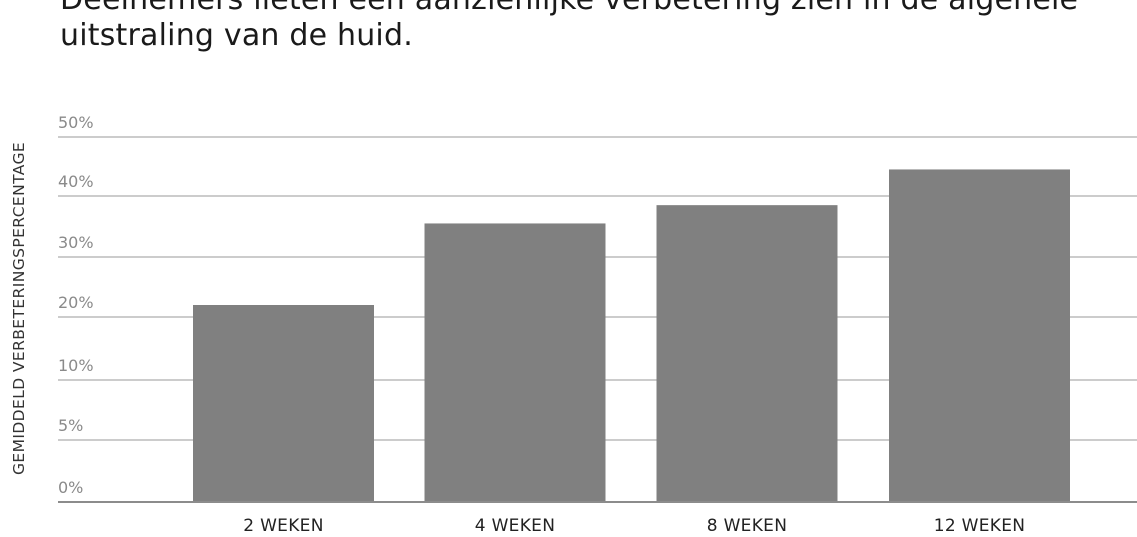  What do you see at coordinates (71, 487) in the screenshot?
I see `y-tick-label: 0%` at bounding box center [71, 487].